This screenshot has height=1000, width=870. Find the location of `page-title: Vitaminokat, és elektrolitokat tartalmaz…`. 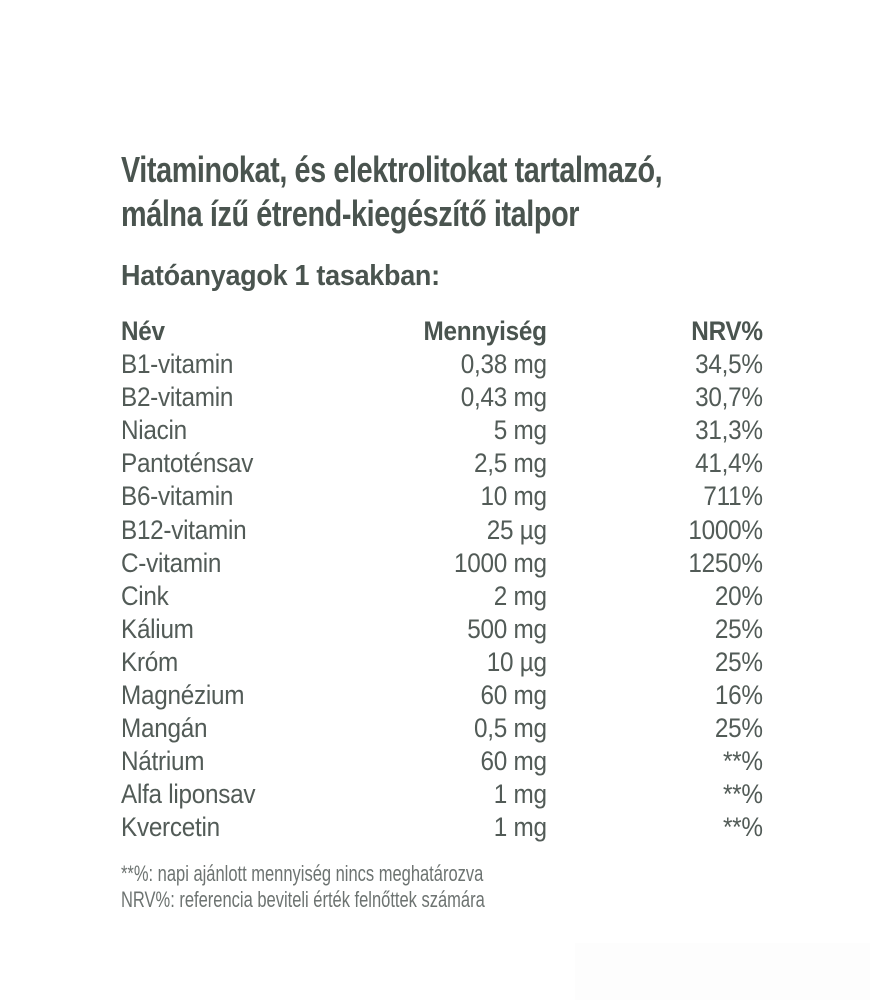

page-title: Vitaminokat, és elektrolitokat tartalmaz… is located at coordinates (445, 192).